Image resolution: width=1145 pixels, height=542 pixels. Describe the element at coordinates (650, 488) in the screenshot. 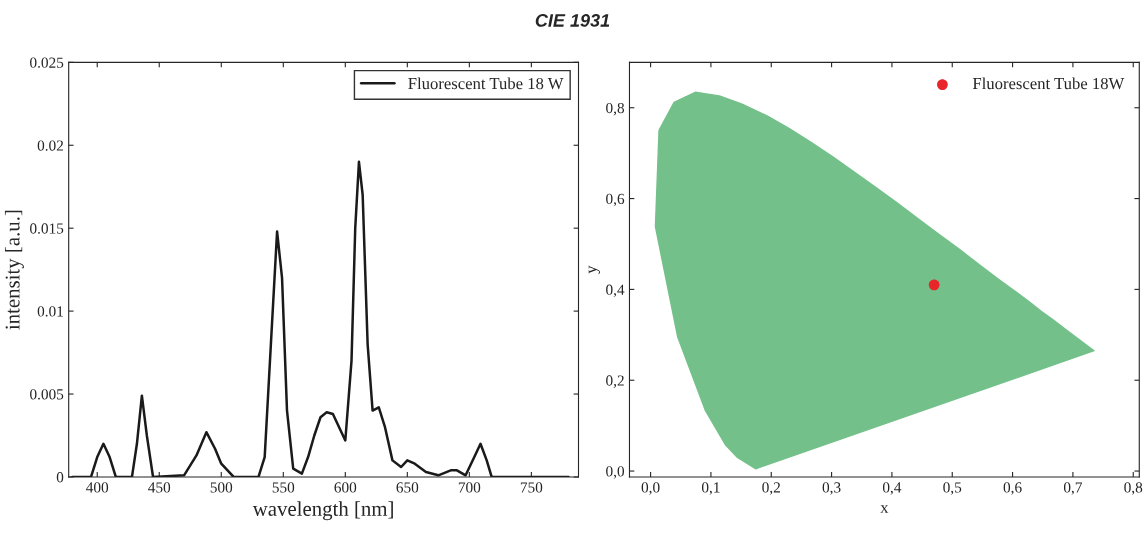

I see `x-tick-label: 0,0` at that location.